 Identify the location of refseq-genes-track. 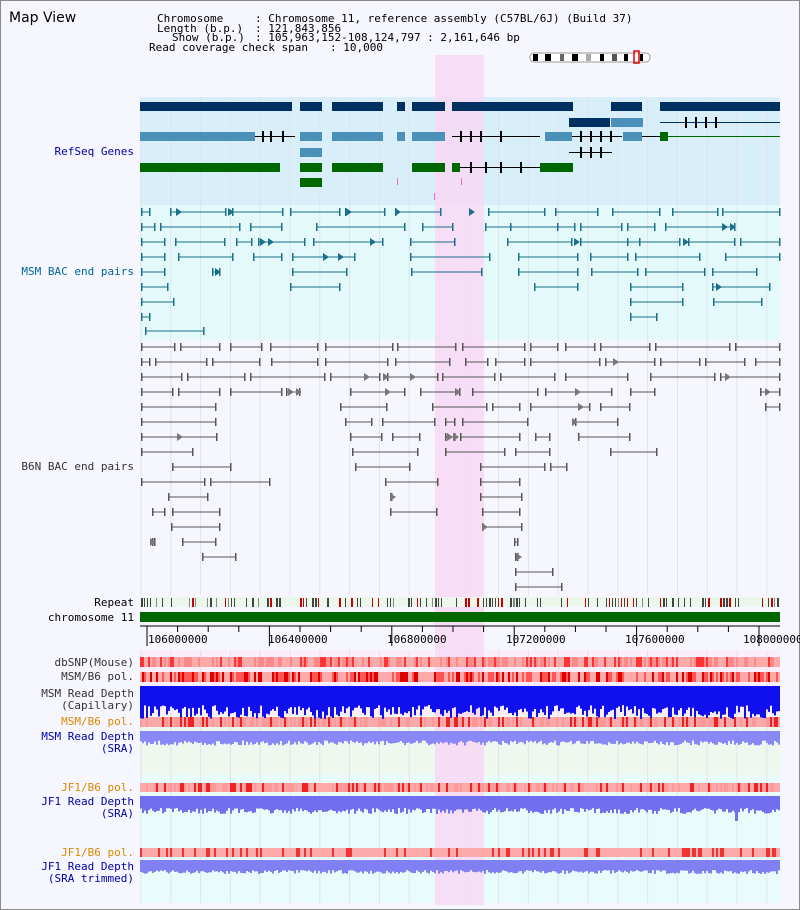
(460, 151).